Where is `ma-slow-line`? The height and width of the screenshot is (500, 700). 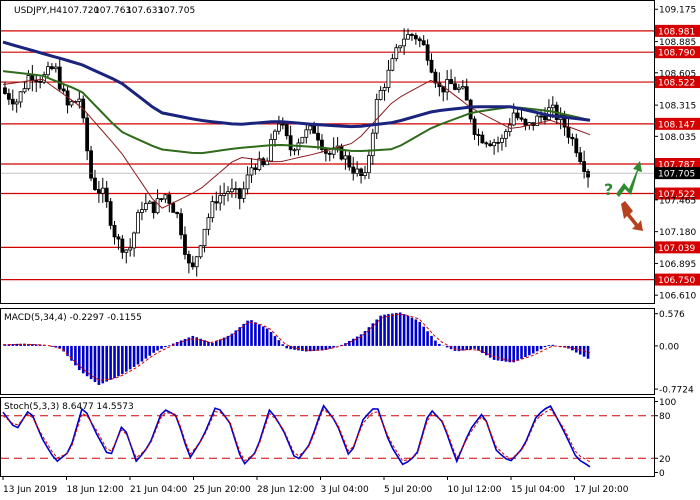
ma-slow-line is located at coordinates (296, 84).